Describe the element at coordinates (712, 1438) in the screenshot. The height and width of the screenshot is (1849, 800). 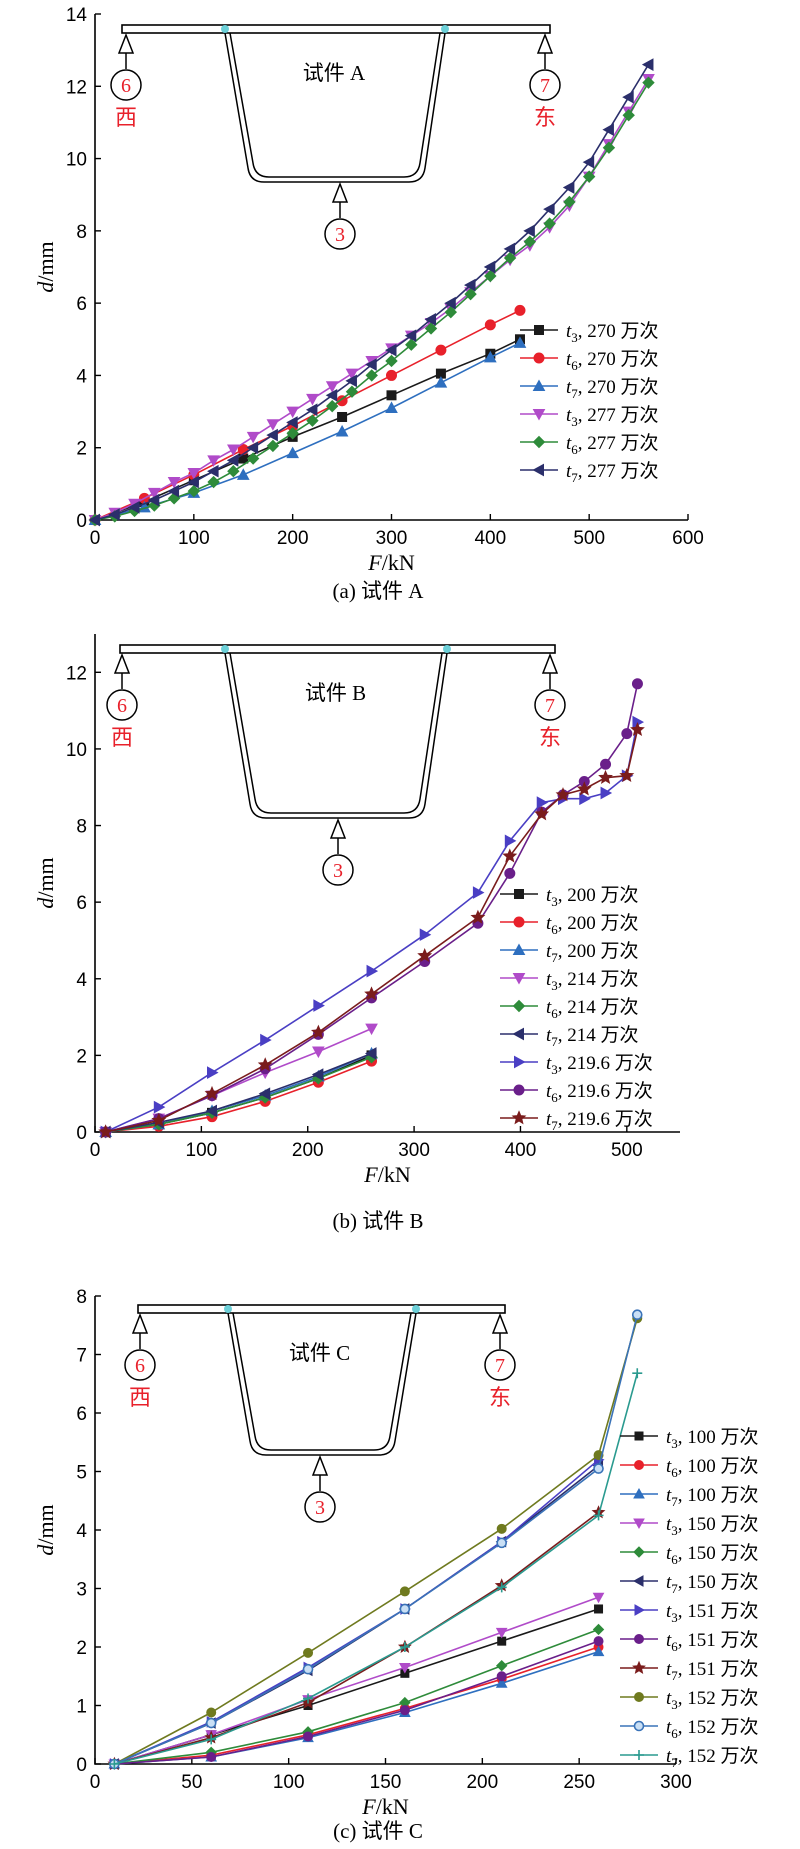
I see `legend-label: t3, 100 万次` at that location.